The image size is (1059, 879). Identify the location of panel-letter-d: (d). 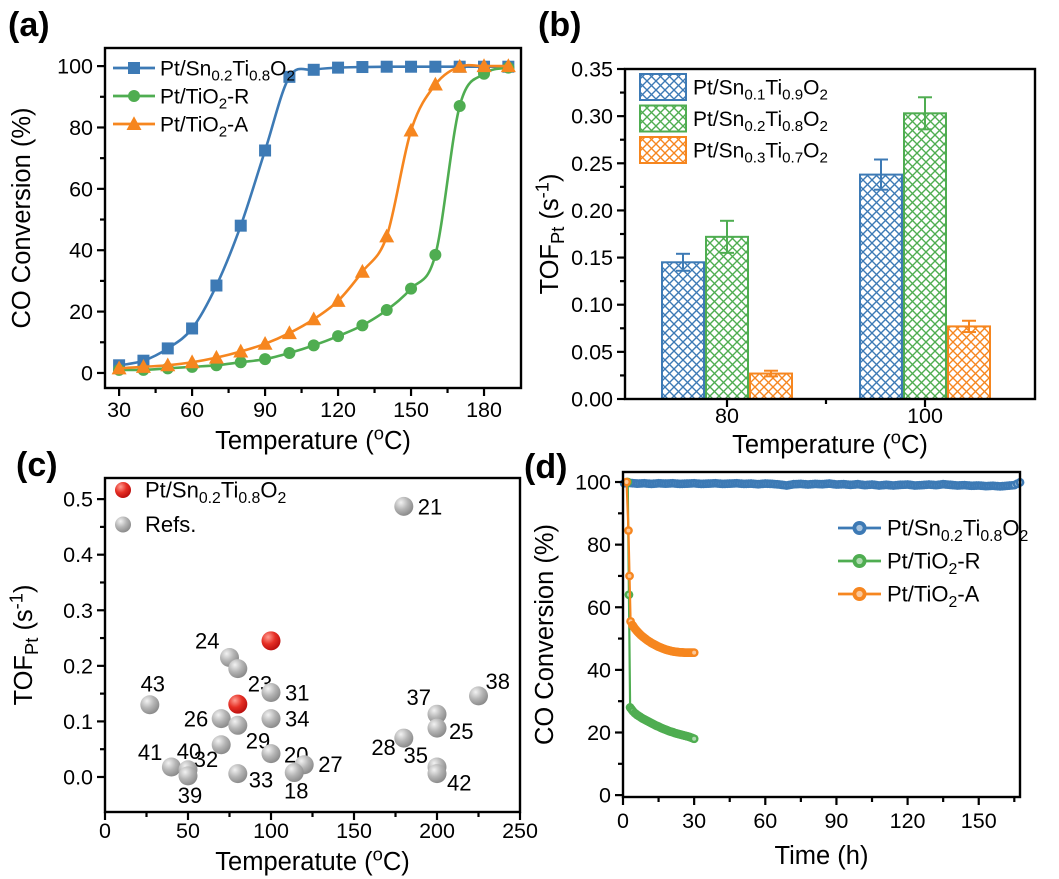
(546, 467).